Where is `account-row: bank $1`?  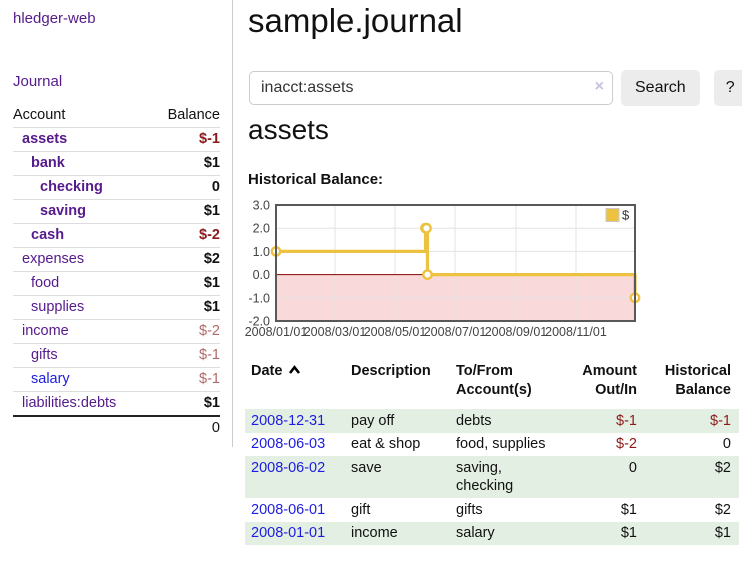 account-row: bank $1 is located at coordinates (116, 163).